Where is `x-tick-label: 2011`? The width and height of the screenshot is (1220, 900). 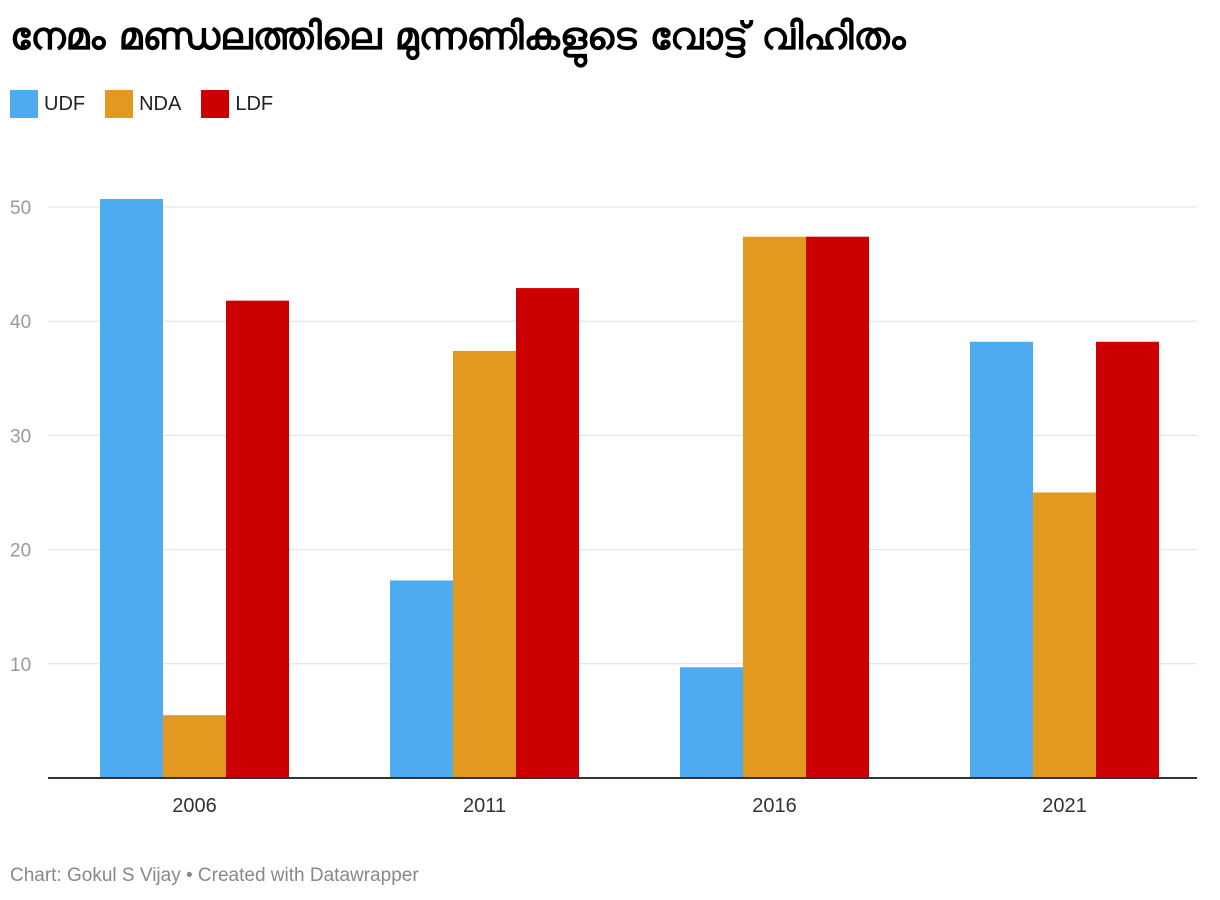 x-tick-label: 2011 is located at coordinates (484, 806).